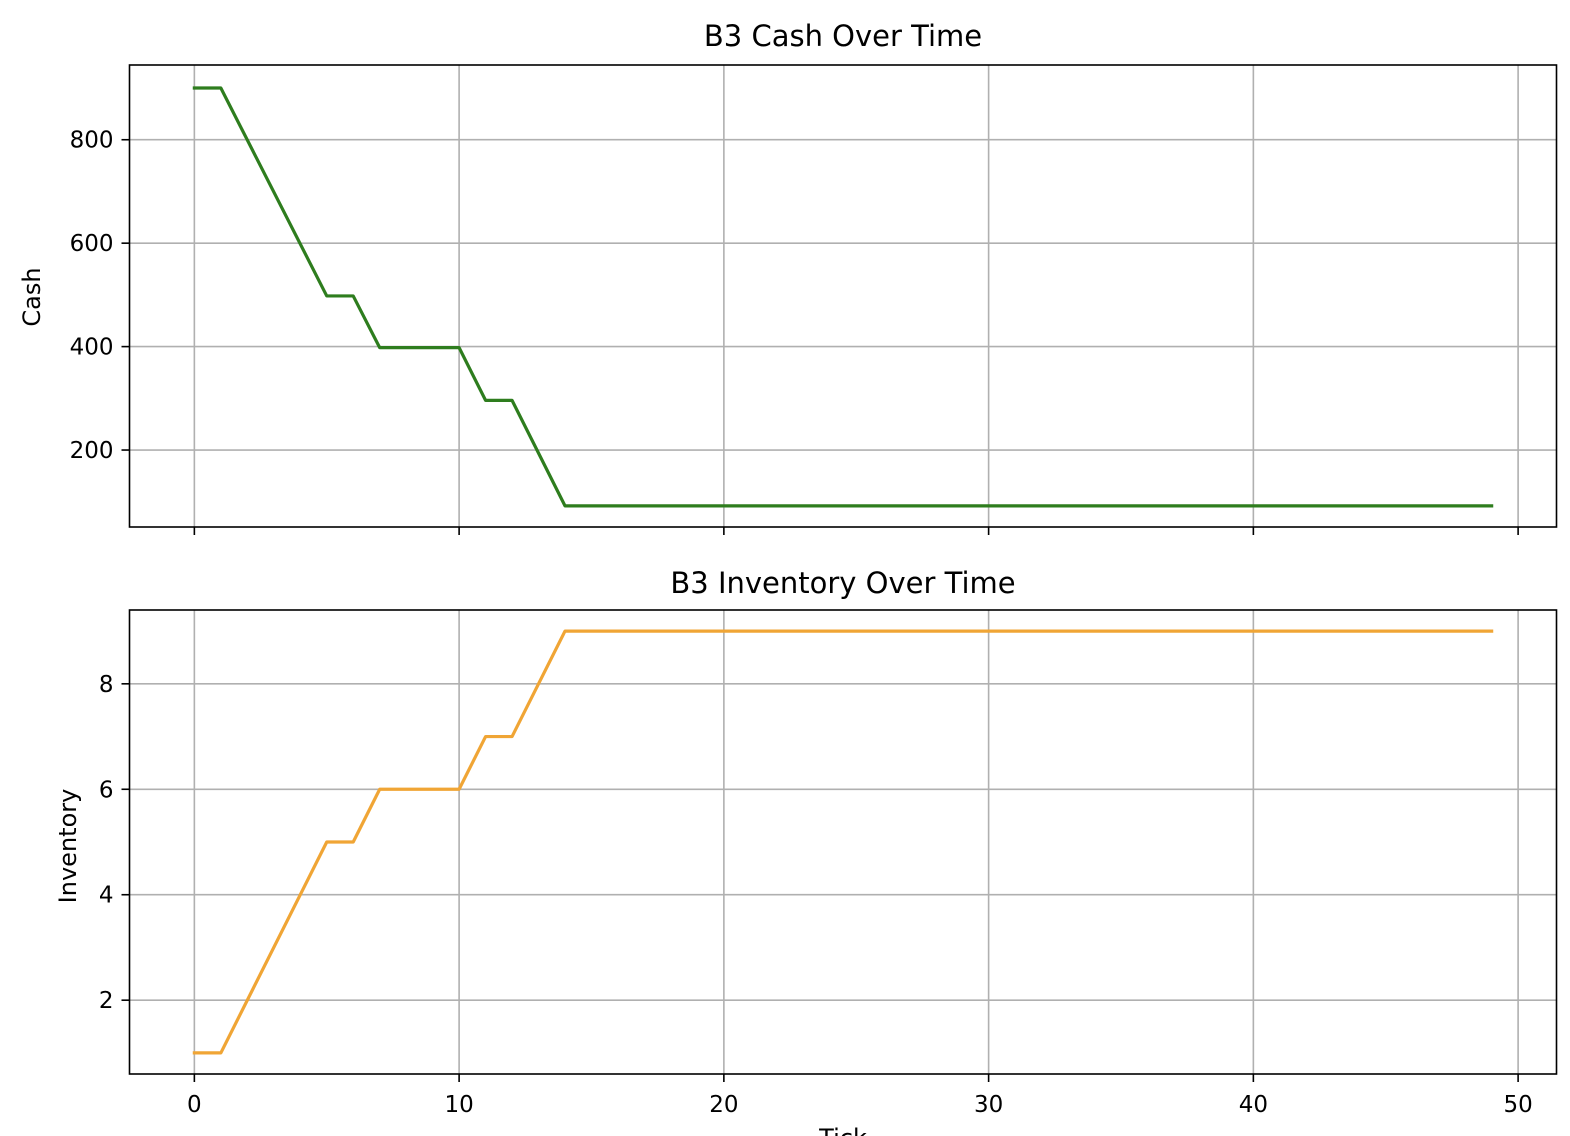 This screenshot has width=1570, height=1136. Describe the element at coordinates (92, 451) in the screenshot. I see `y-tick-label: 200` at that location.